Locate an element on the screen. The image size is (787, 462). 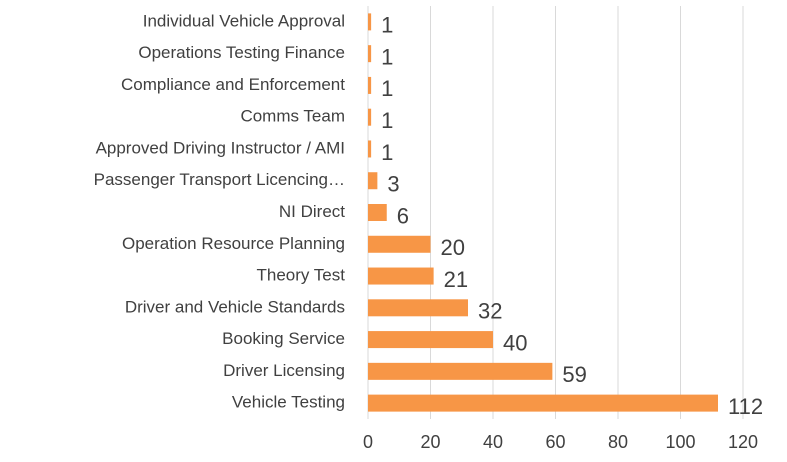
y-tick-label: Comms Team is located at coordinates (292, 116).